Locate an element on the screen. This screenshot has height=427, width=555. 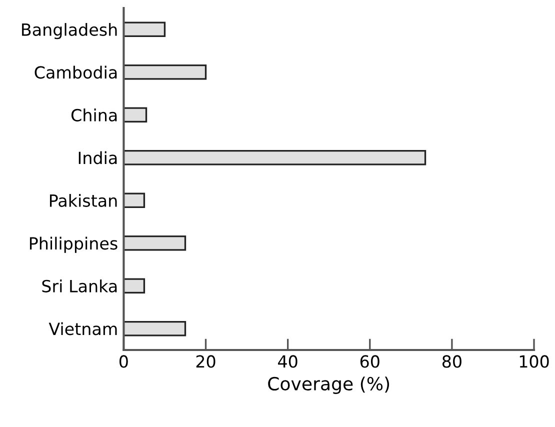
x-axis-title: Coverage (%) is located at coordinates (329, 385).